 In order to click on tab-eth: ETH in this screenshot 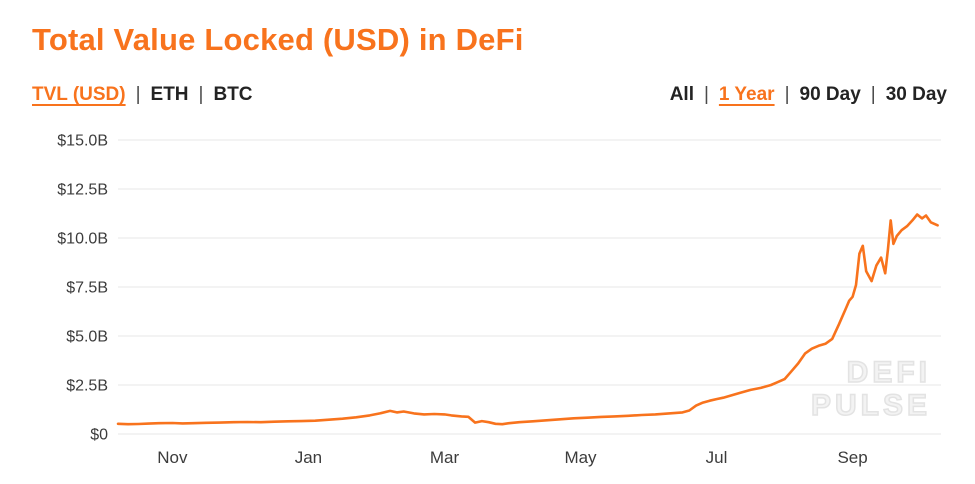, I will do `click(169, 94)`.